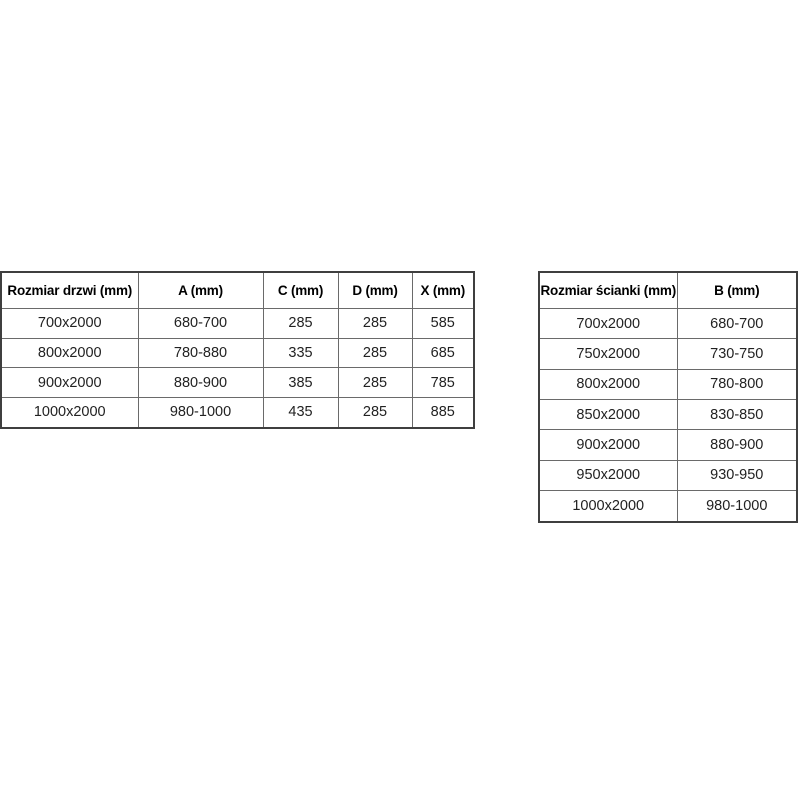  Describe the element at coordinates (608, 290) in the screenshot. I see `wall-col-header-size: Rozmiar ścianki (mm)` at that location.